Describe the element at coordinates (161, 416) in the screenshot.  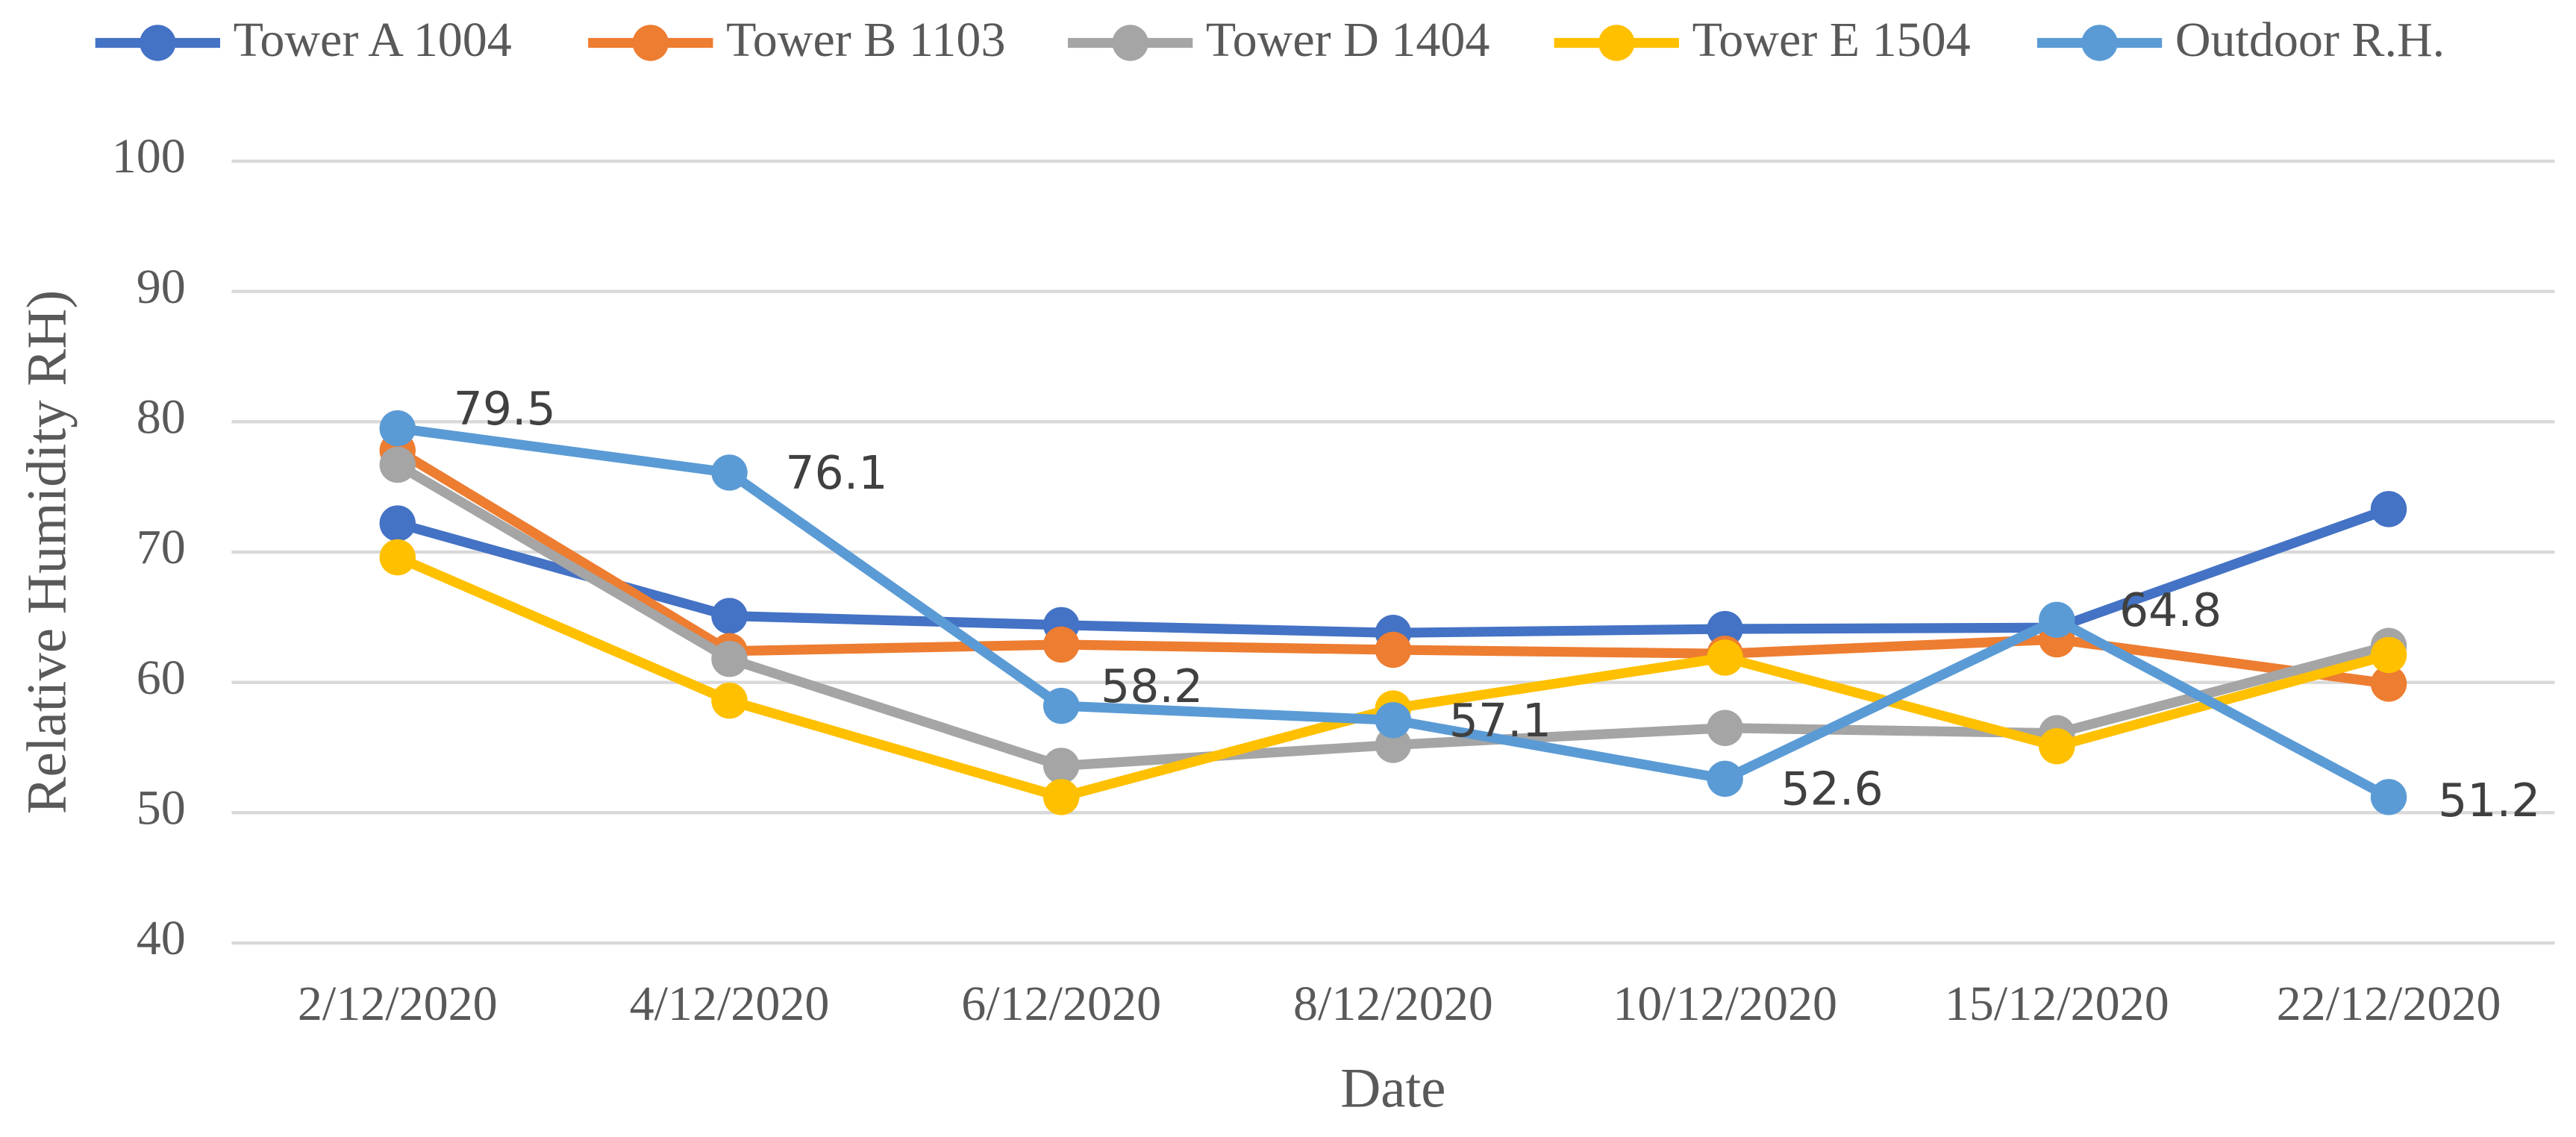
I see `y-tick-label: 80` at that location.